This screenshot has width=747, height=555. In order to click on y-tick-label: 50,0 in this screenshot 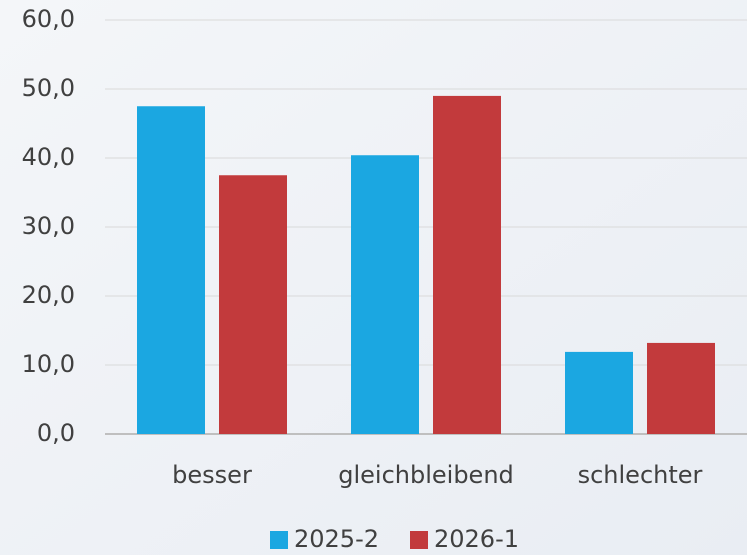, I will do `click(48, 88)`.